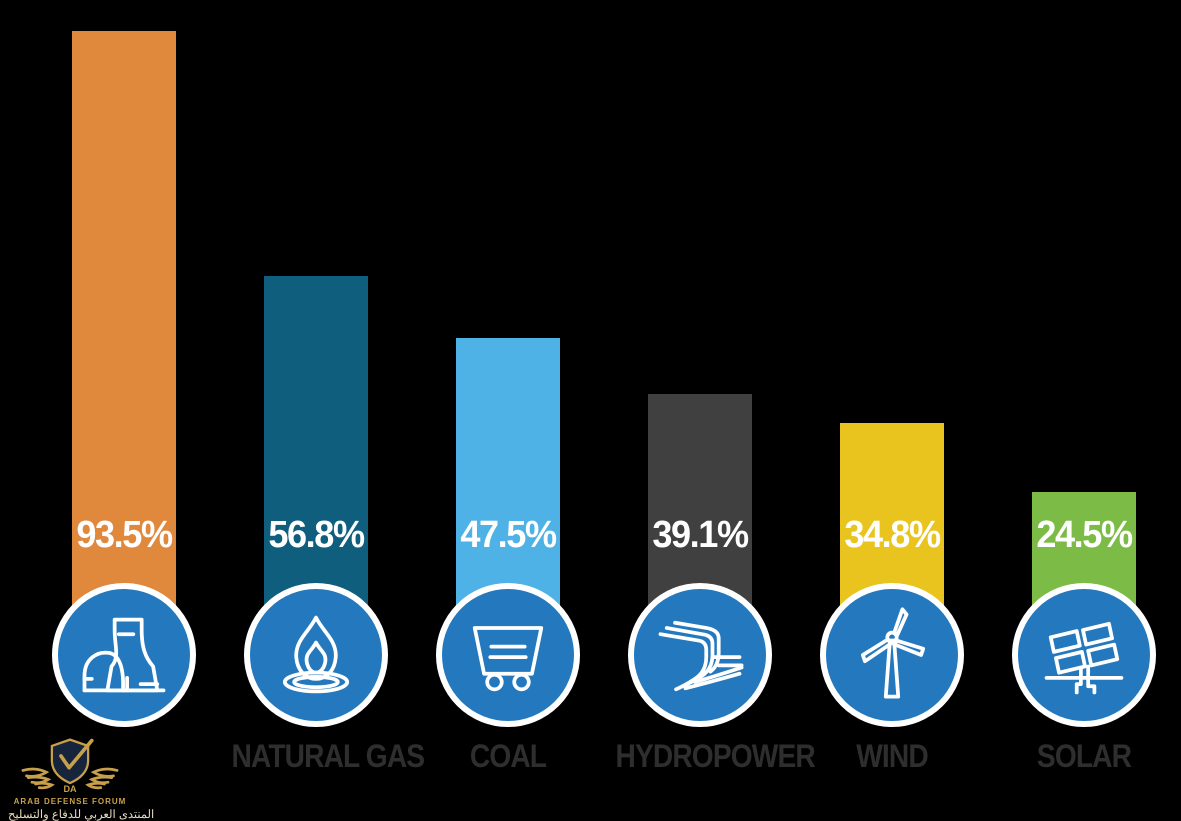 The image size is (1181, 821). I want to click on gas-flame-icon, so click(316, 654).